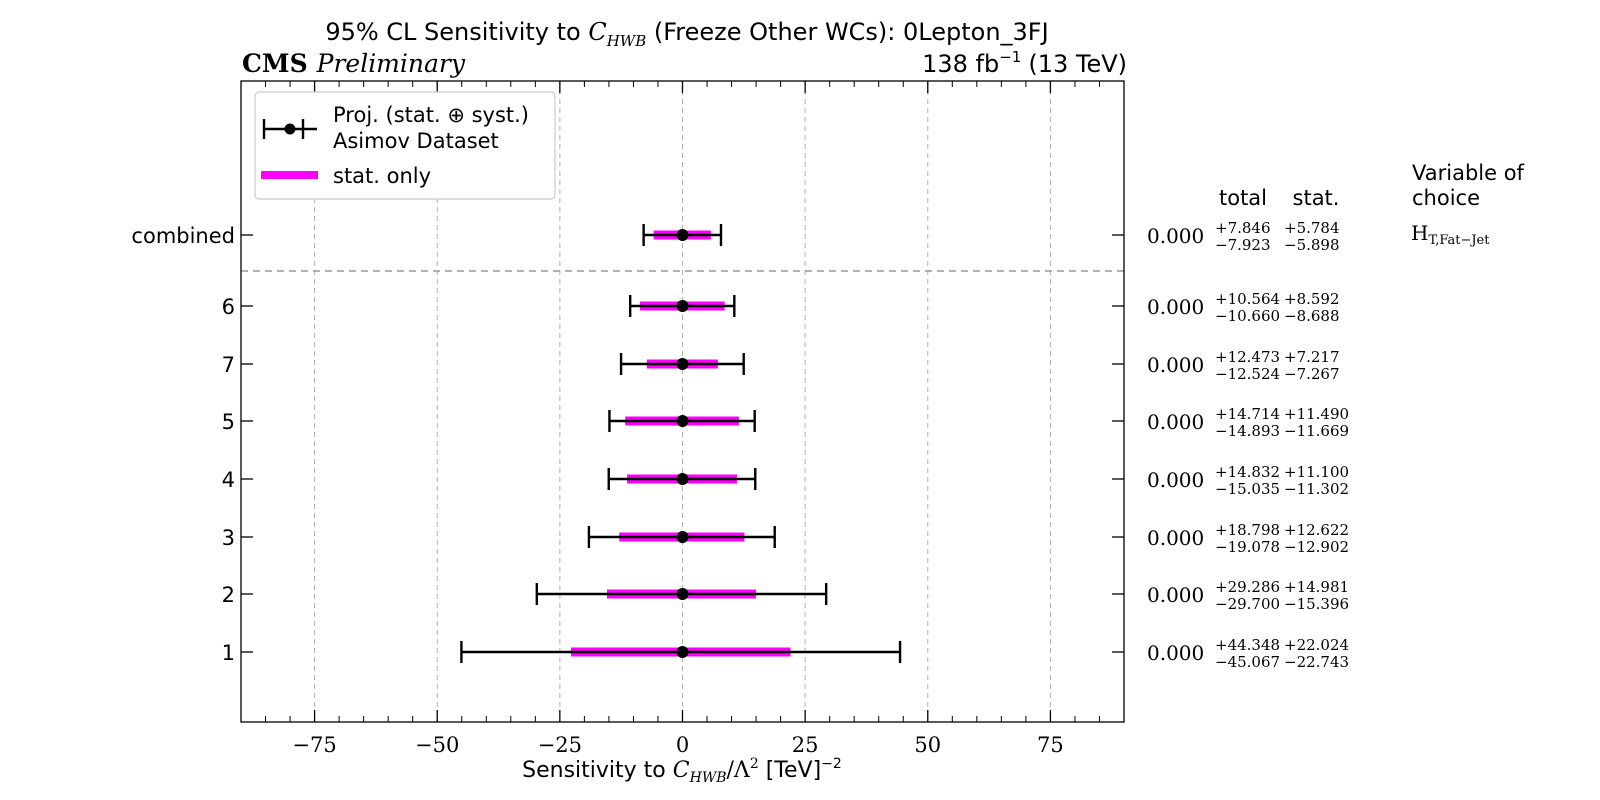 This screenshot has width=1600, height=800. What do you see at coordinates (1247, 357) in the screenshot?
I see `total-up-label: +12.473` at bounding box center [1247, 357].